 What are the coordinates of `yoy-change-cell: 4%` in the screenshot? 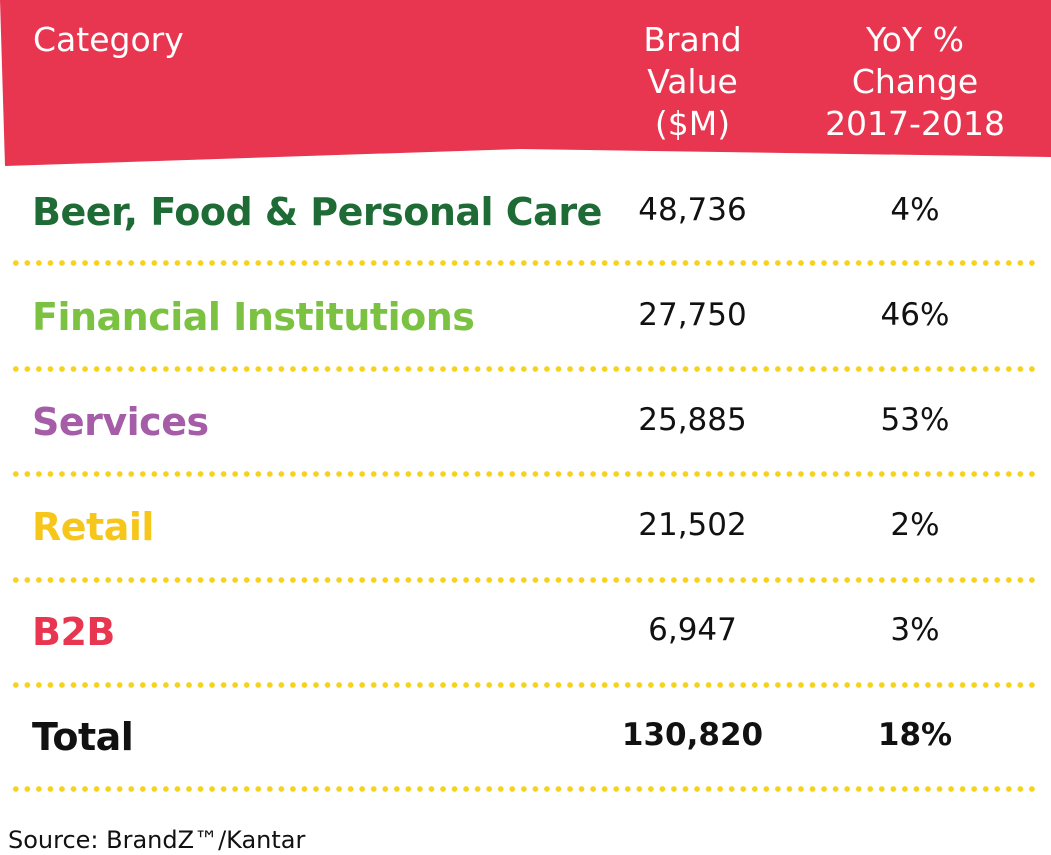 It's located at (915, 210).